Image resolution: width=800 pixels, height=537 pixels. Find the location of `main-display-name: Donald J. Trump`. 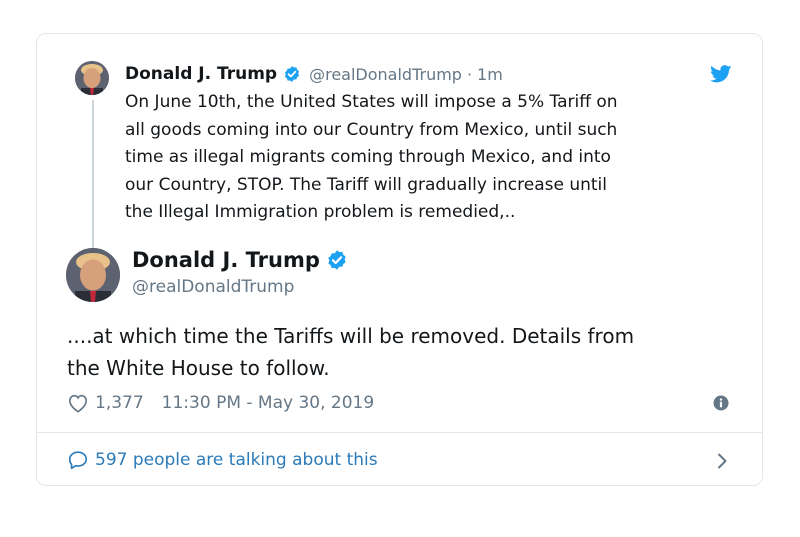

main-display-name: Donald J. Trump is located at coordinates (226, 260).